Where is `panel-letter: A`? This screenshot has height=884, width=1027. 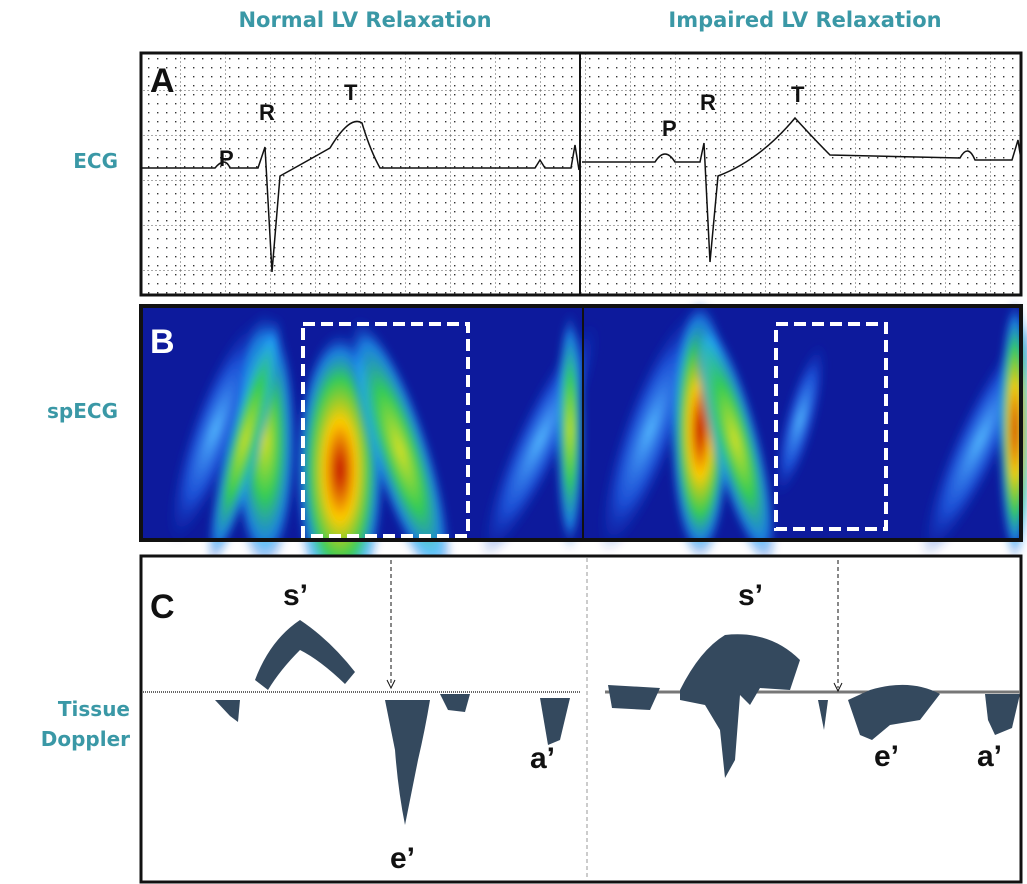 panel-letter: A is located at coordinates (162, 81).